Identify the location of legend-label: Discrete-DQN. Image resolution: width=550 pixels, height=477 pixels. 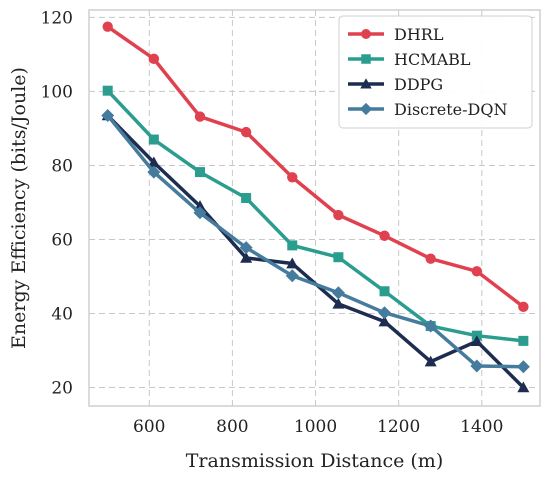
(450, 109).